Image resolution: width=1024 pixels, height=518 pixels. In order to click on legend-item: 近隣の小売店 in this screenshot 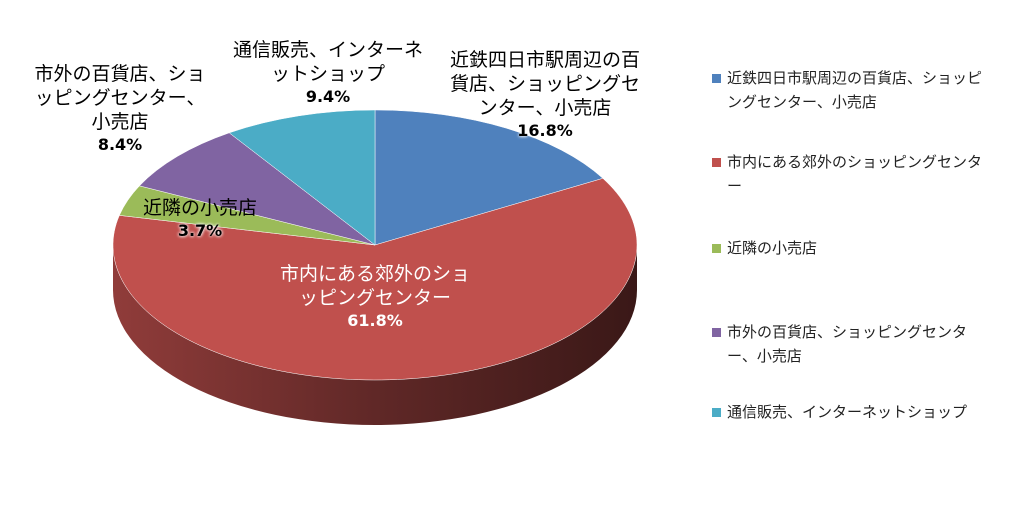, I will do `click(847, 248)`.